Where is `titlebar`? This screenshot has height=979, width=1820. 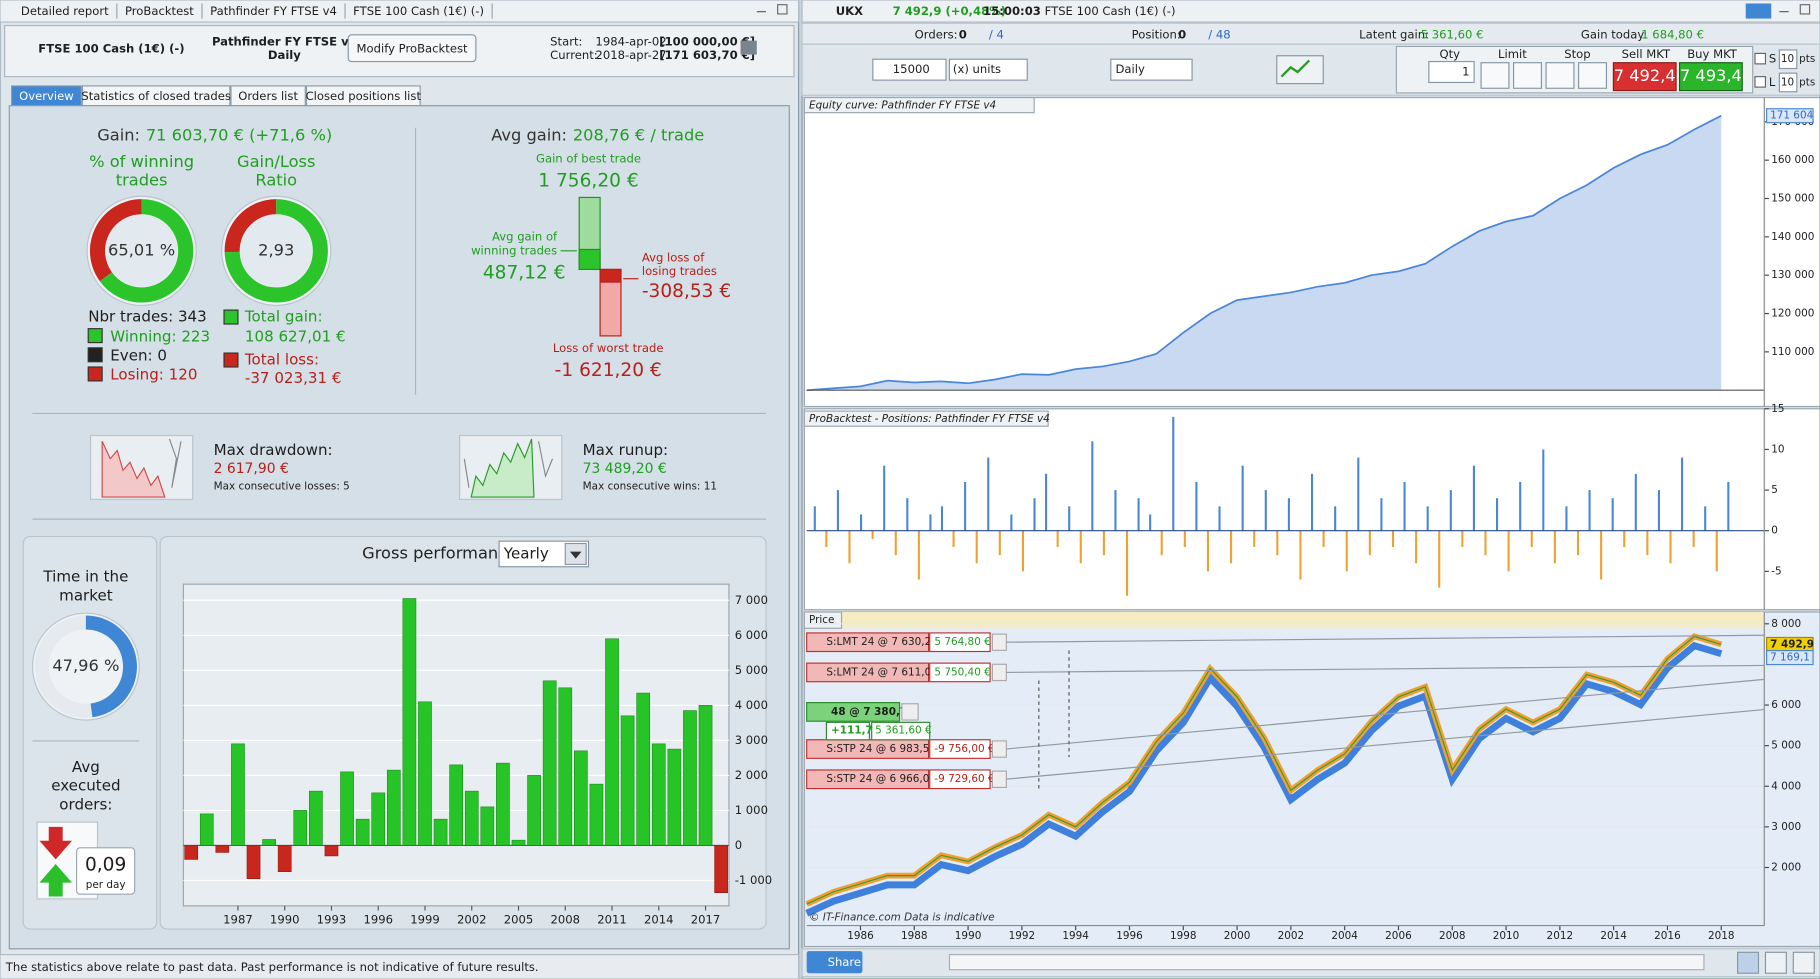
titlebar is located at coordinates (1310, 11).